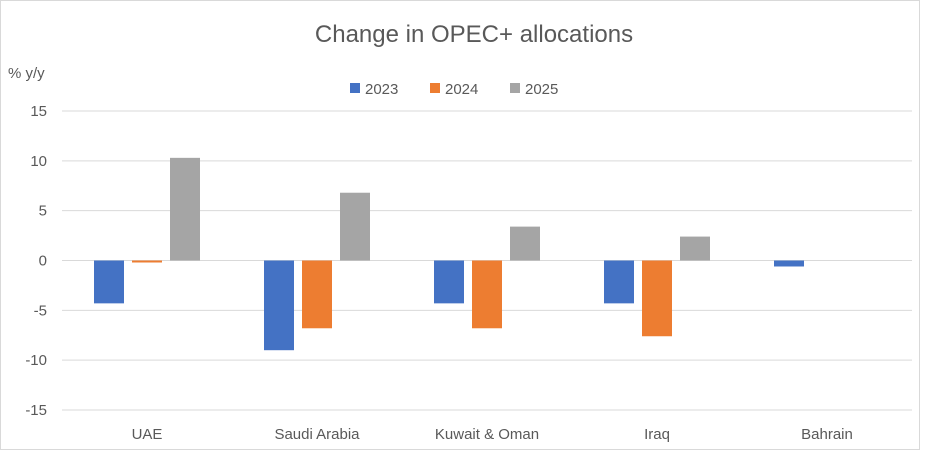 The height and width of the screenshot is (450, 950). I want to click on x-tick-labels: UAE Saudi Arabia Kuwait & Oman Iraq Bahrain, so click(492, 434).